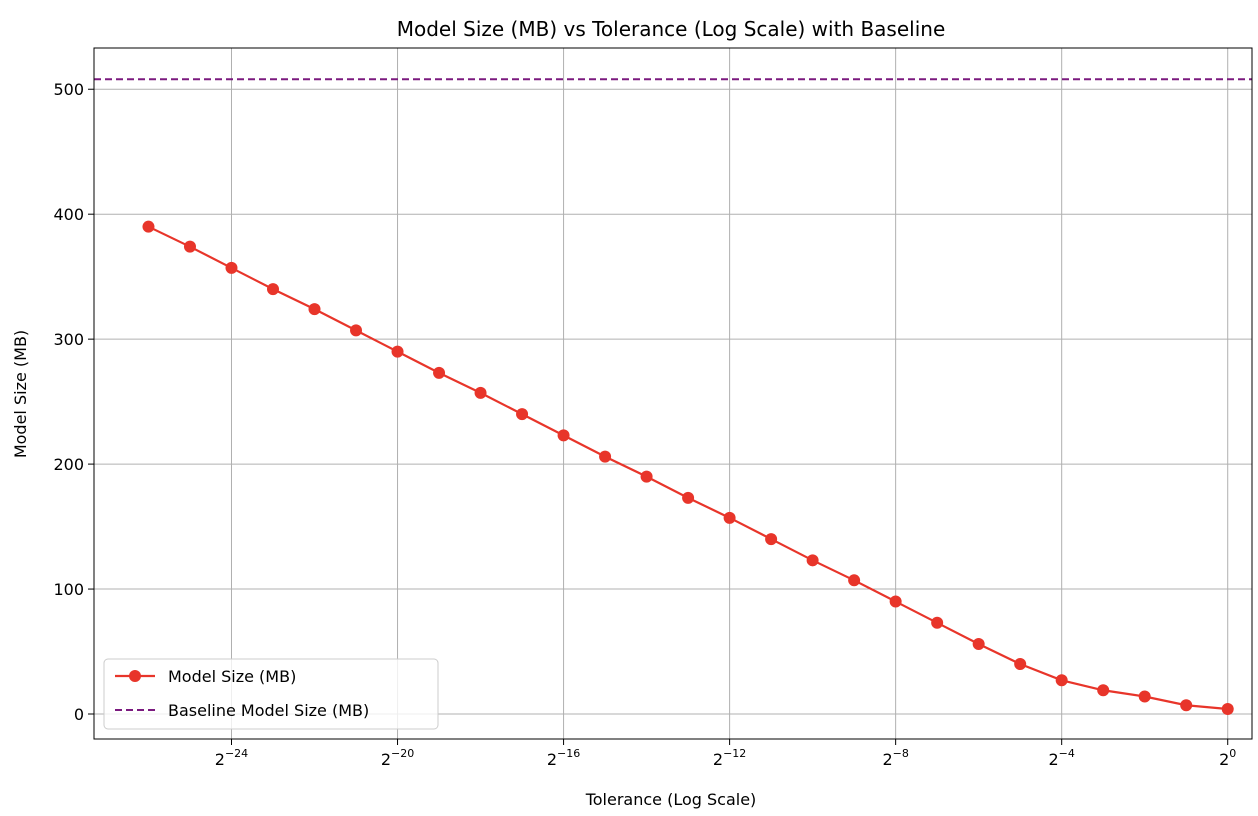 The height and width of the screenshot is (816, 1258). Describe the element at coordinates (1061, 758) in the screenshot. I see `x-tick-label: 2−4` at that location.